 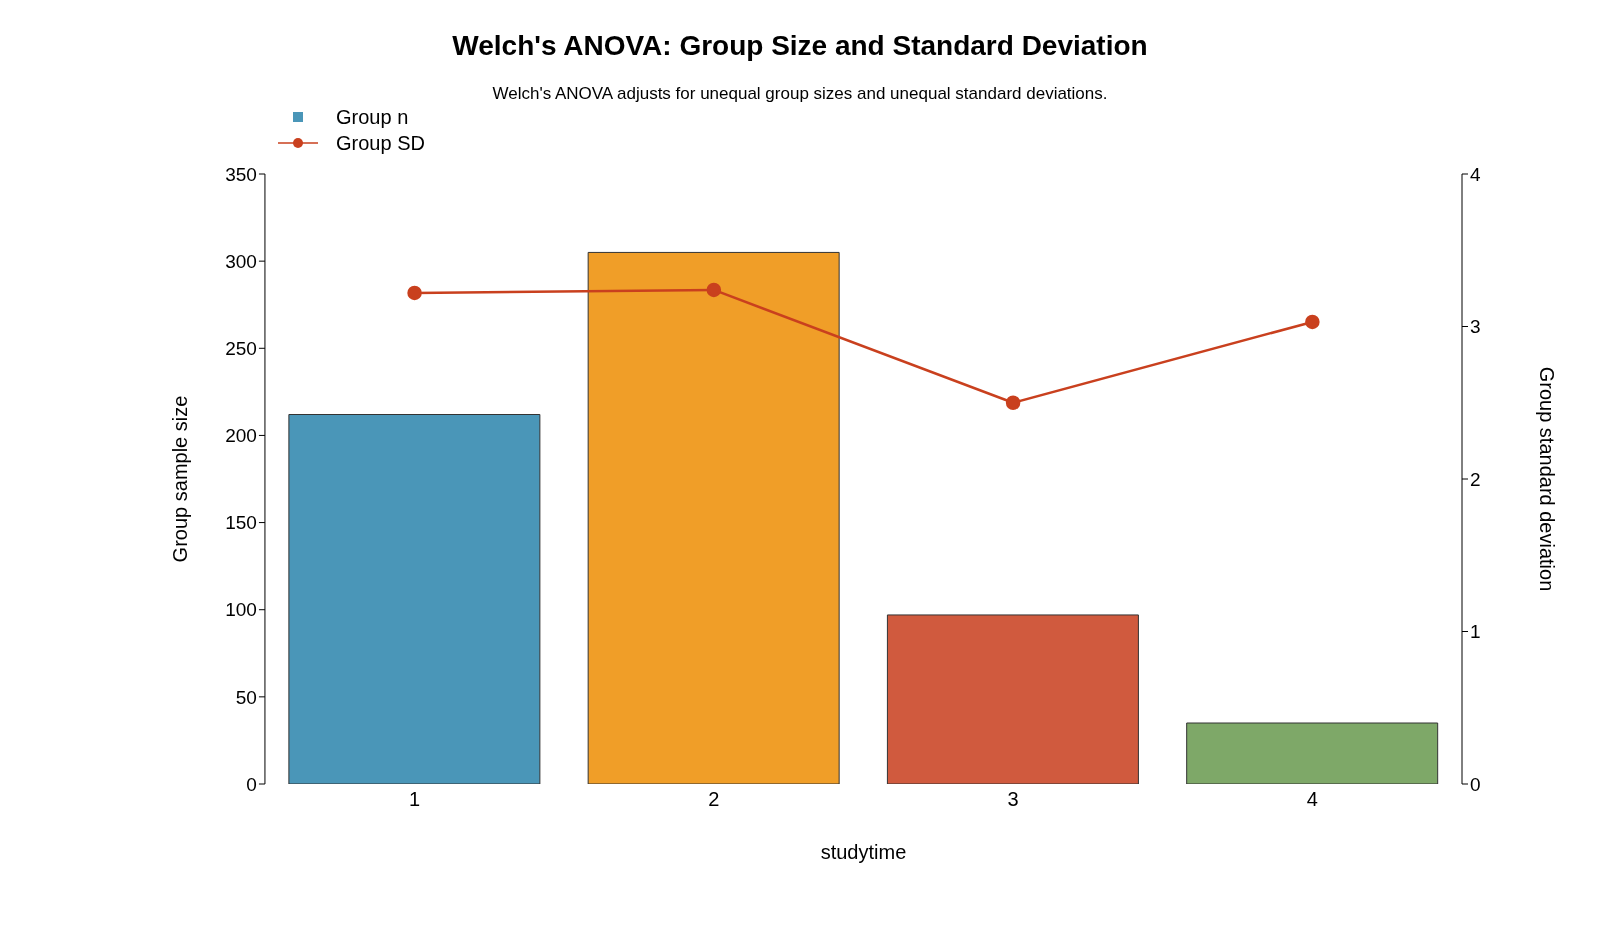 I want to click on y-tick-label: 250, so click(x=241, y=349).